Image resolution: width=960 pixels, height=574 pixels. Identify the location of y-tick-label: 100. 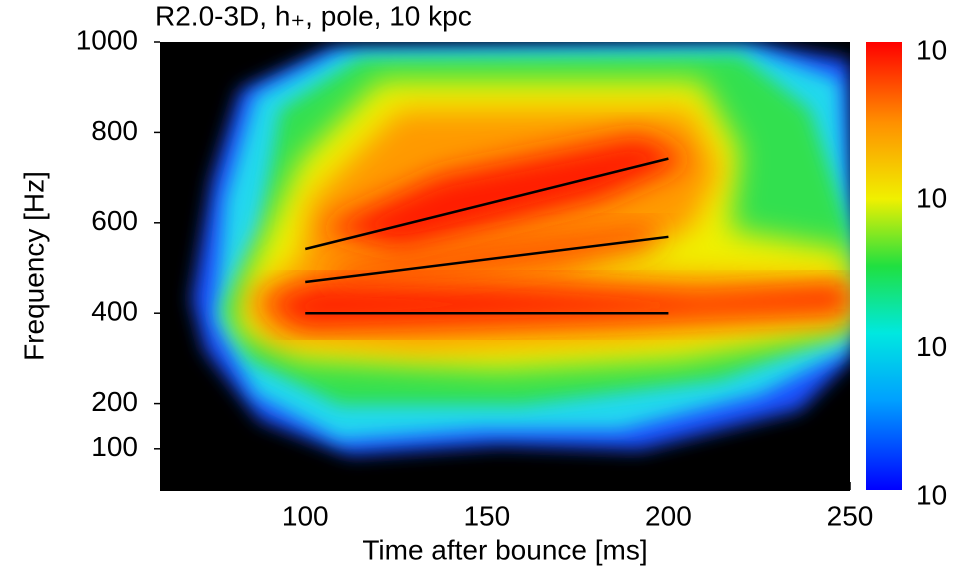
(114, 446).